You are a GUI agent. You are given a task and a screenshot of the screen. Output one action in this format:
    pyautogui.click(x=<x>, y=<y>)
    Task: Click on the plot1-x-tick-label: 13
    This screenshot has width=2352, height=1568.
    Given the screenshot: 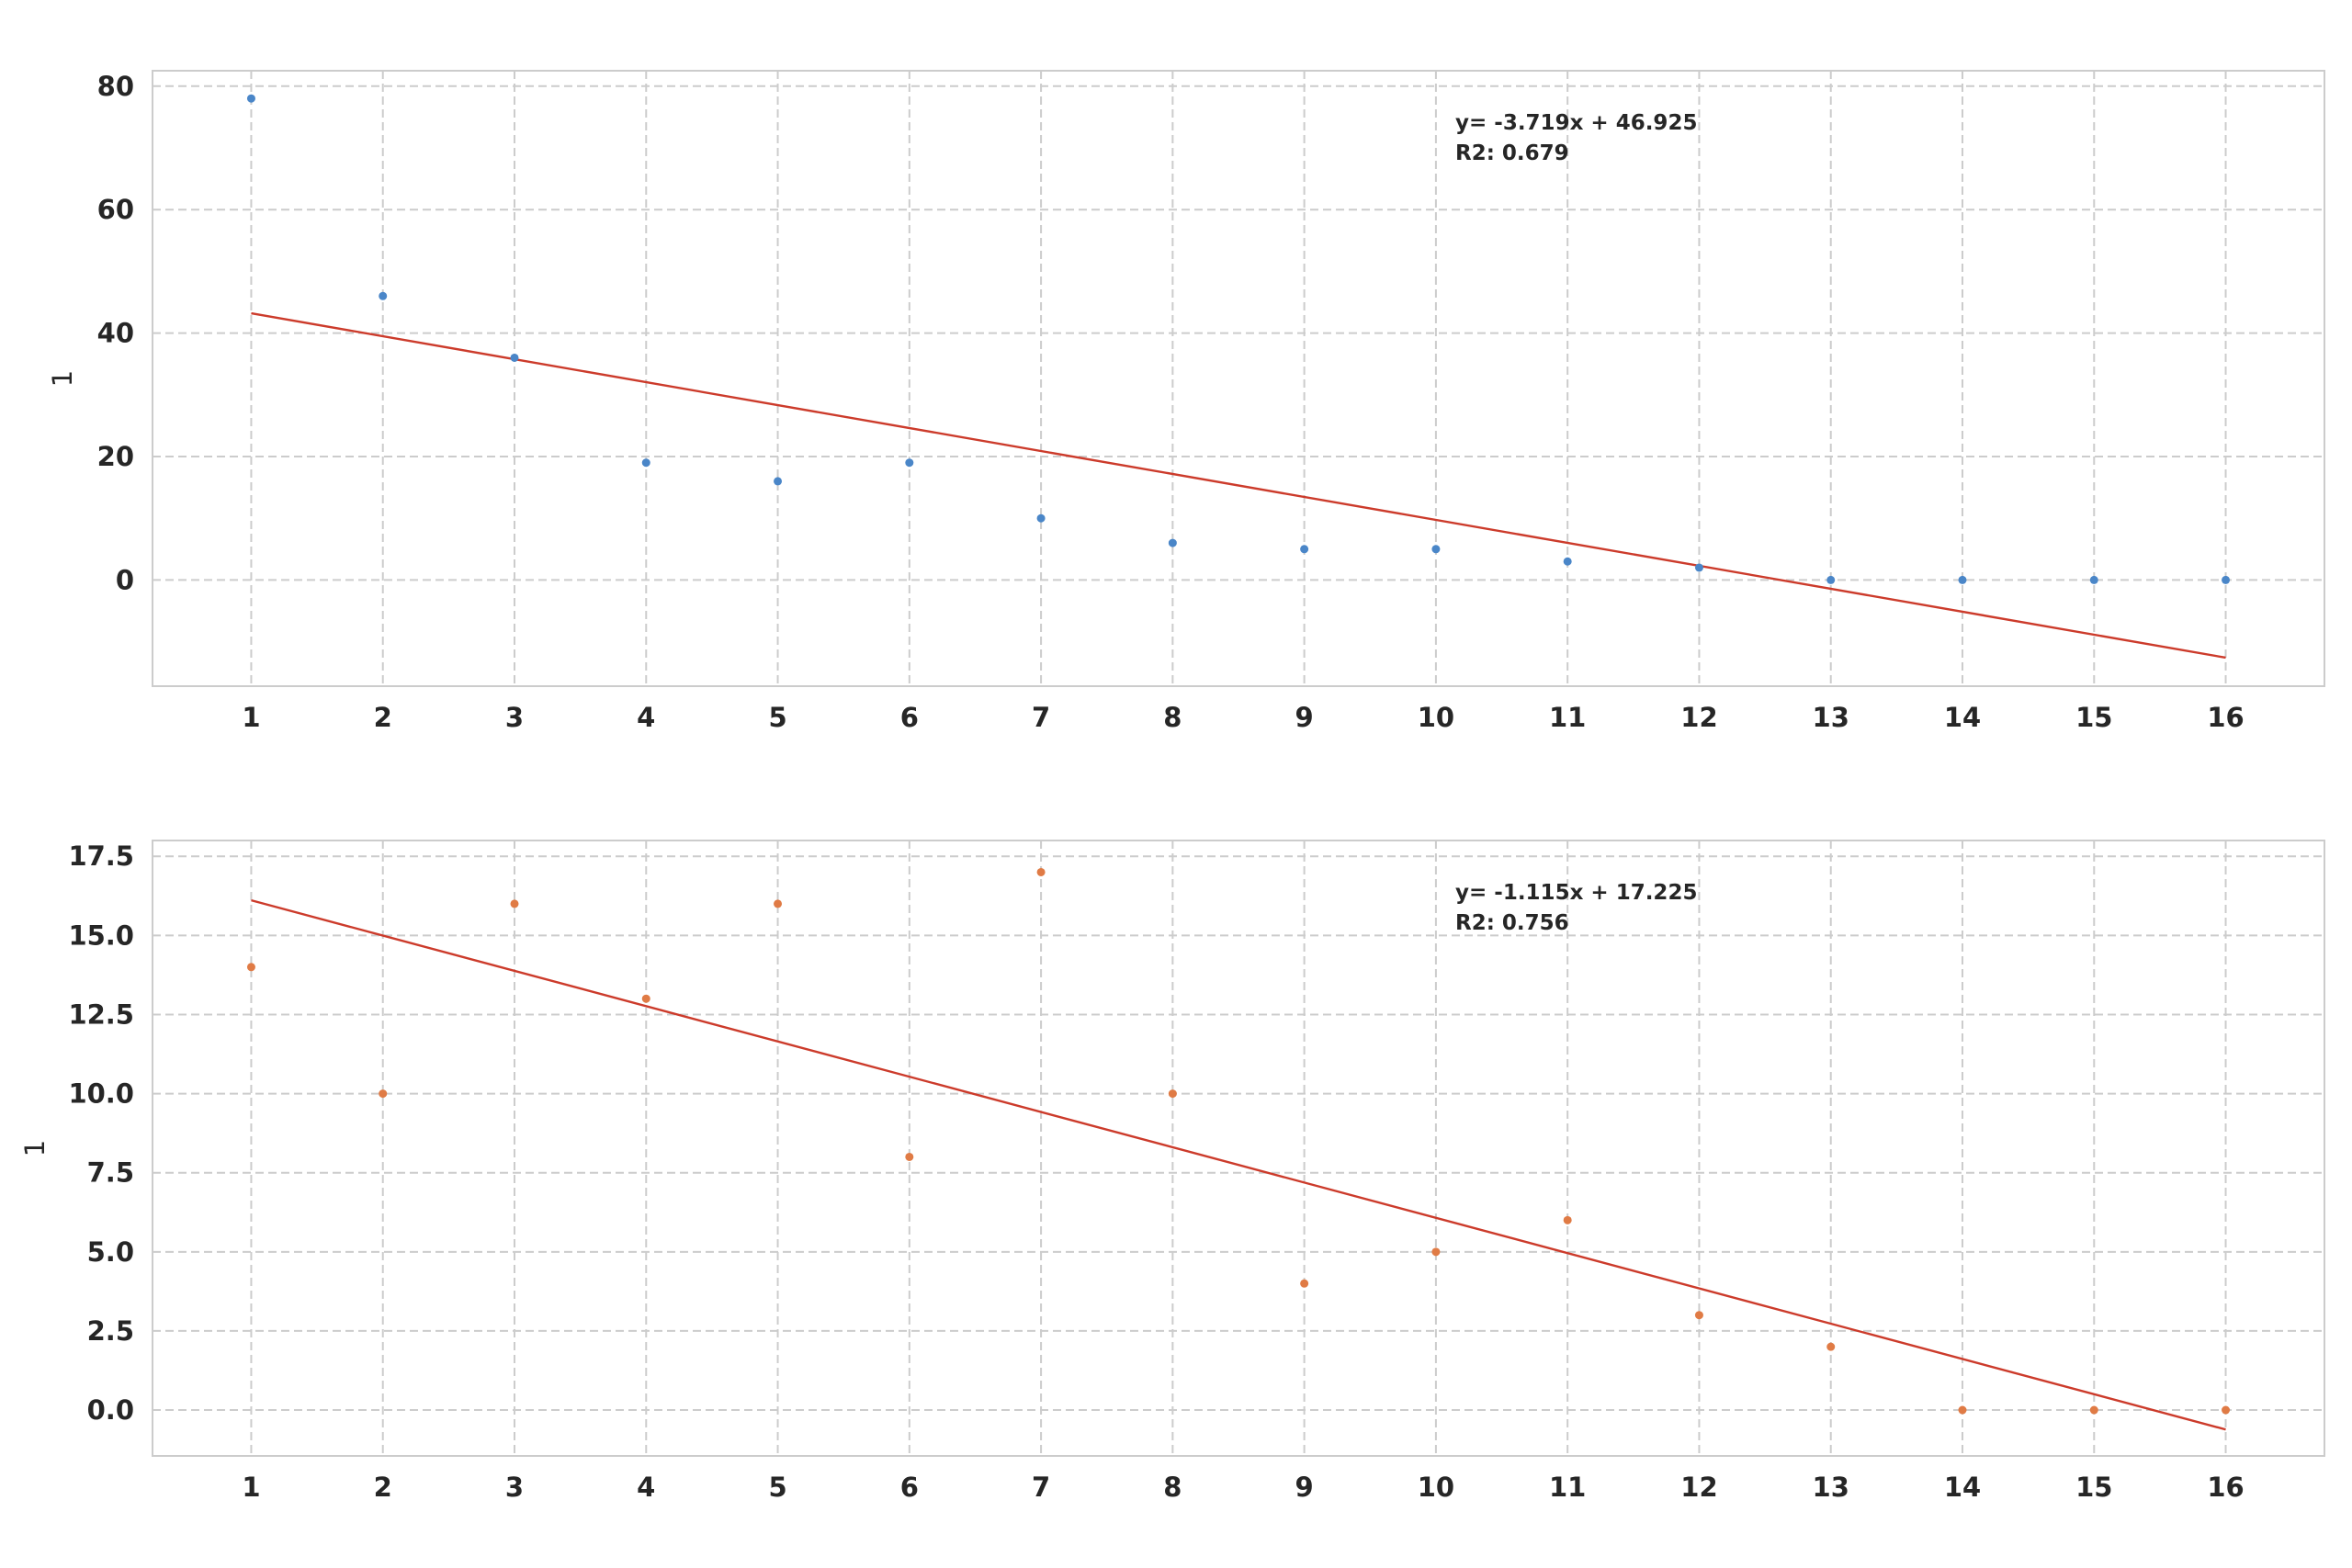 What is the action you would take?
    pyautogui.click(x=1831, y=718)
    